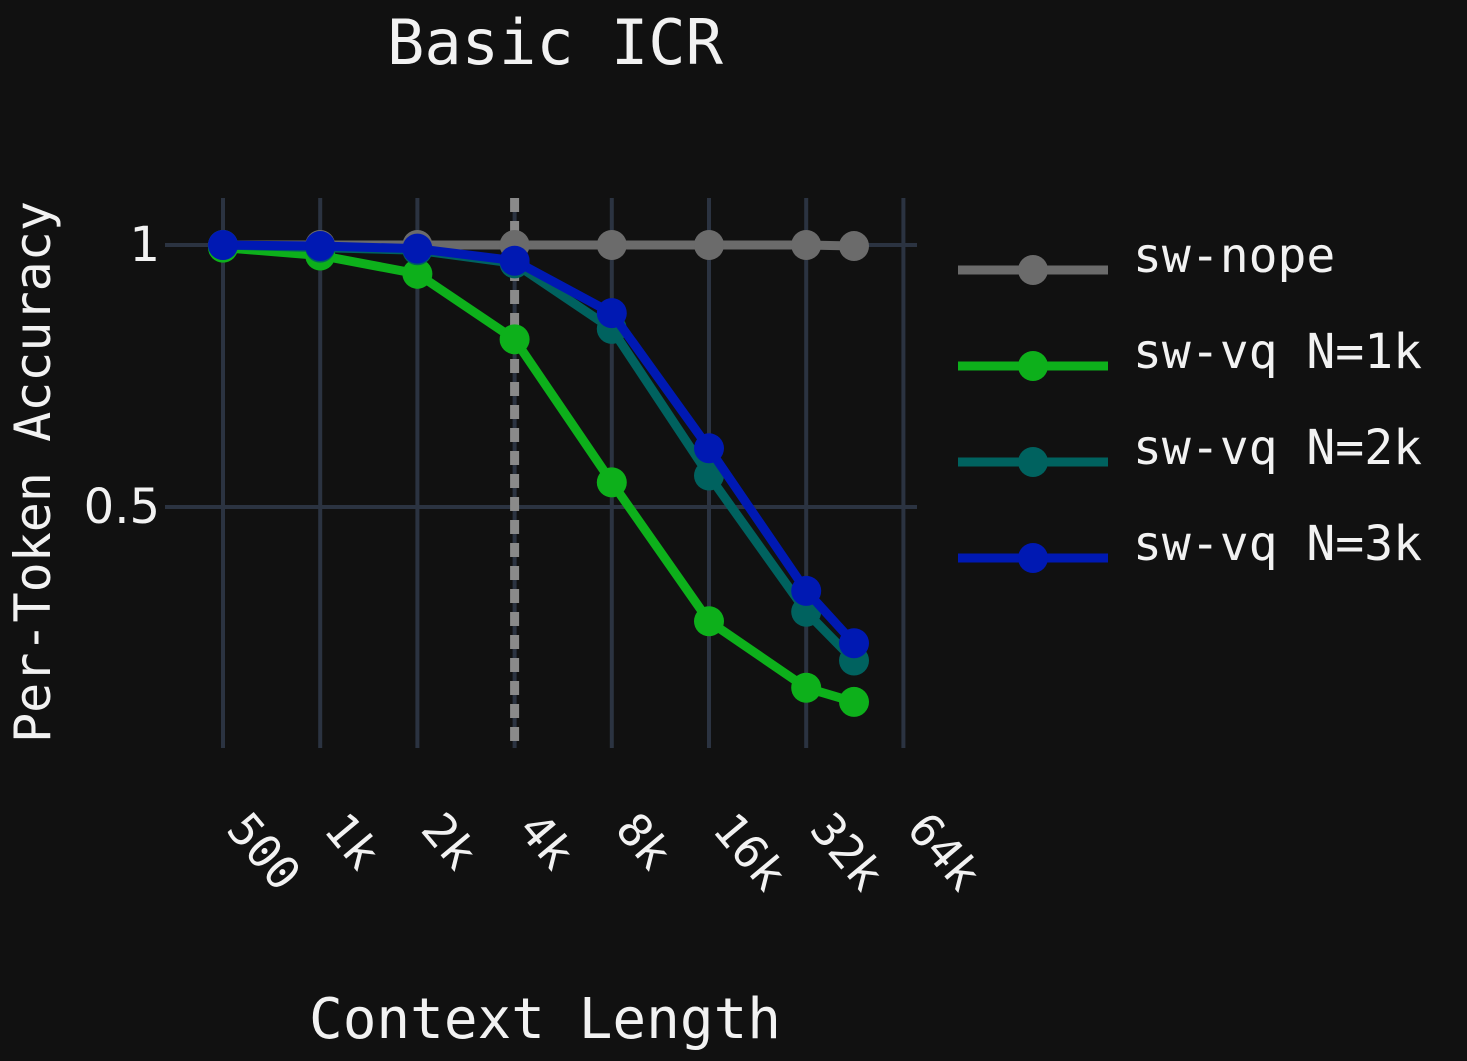  I want to click on y-tick-label: 1, so click(144, 245).